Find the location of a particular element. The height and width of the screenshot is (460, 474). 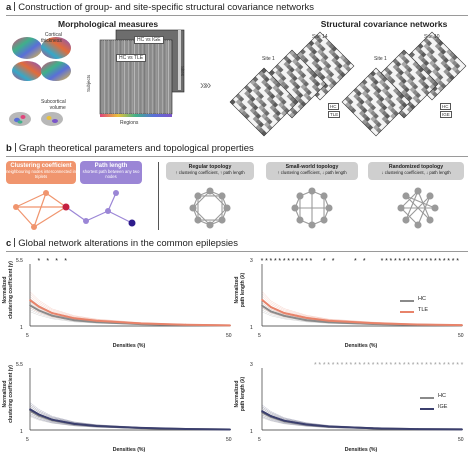

topology-regular-desc: ↑ clustering coefficient, ↑ path length is located at coordinates (210, 172).